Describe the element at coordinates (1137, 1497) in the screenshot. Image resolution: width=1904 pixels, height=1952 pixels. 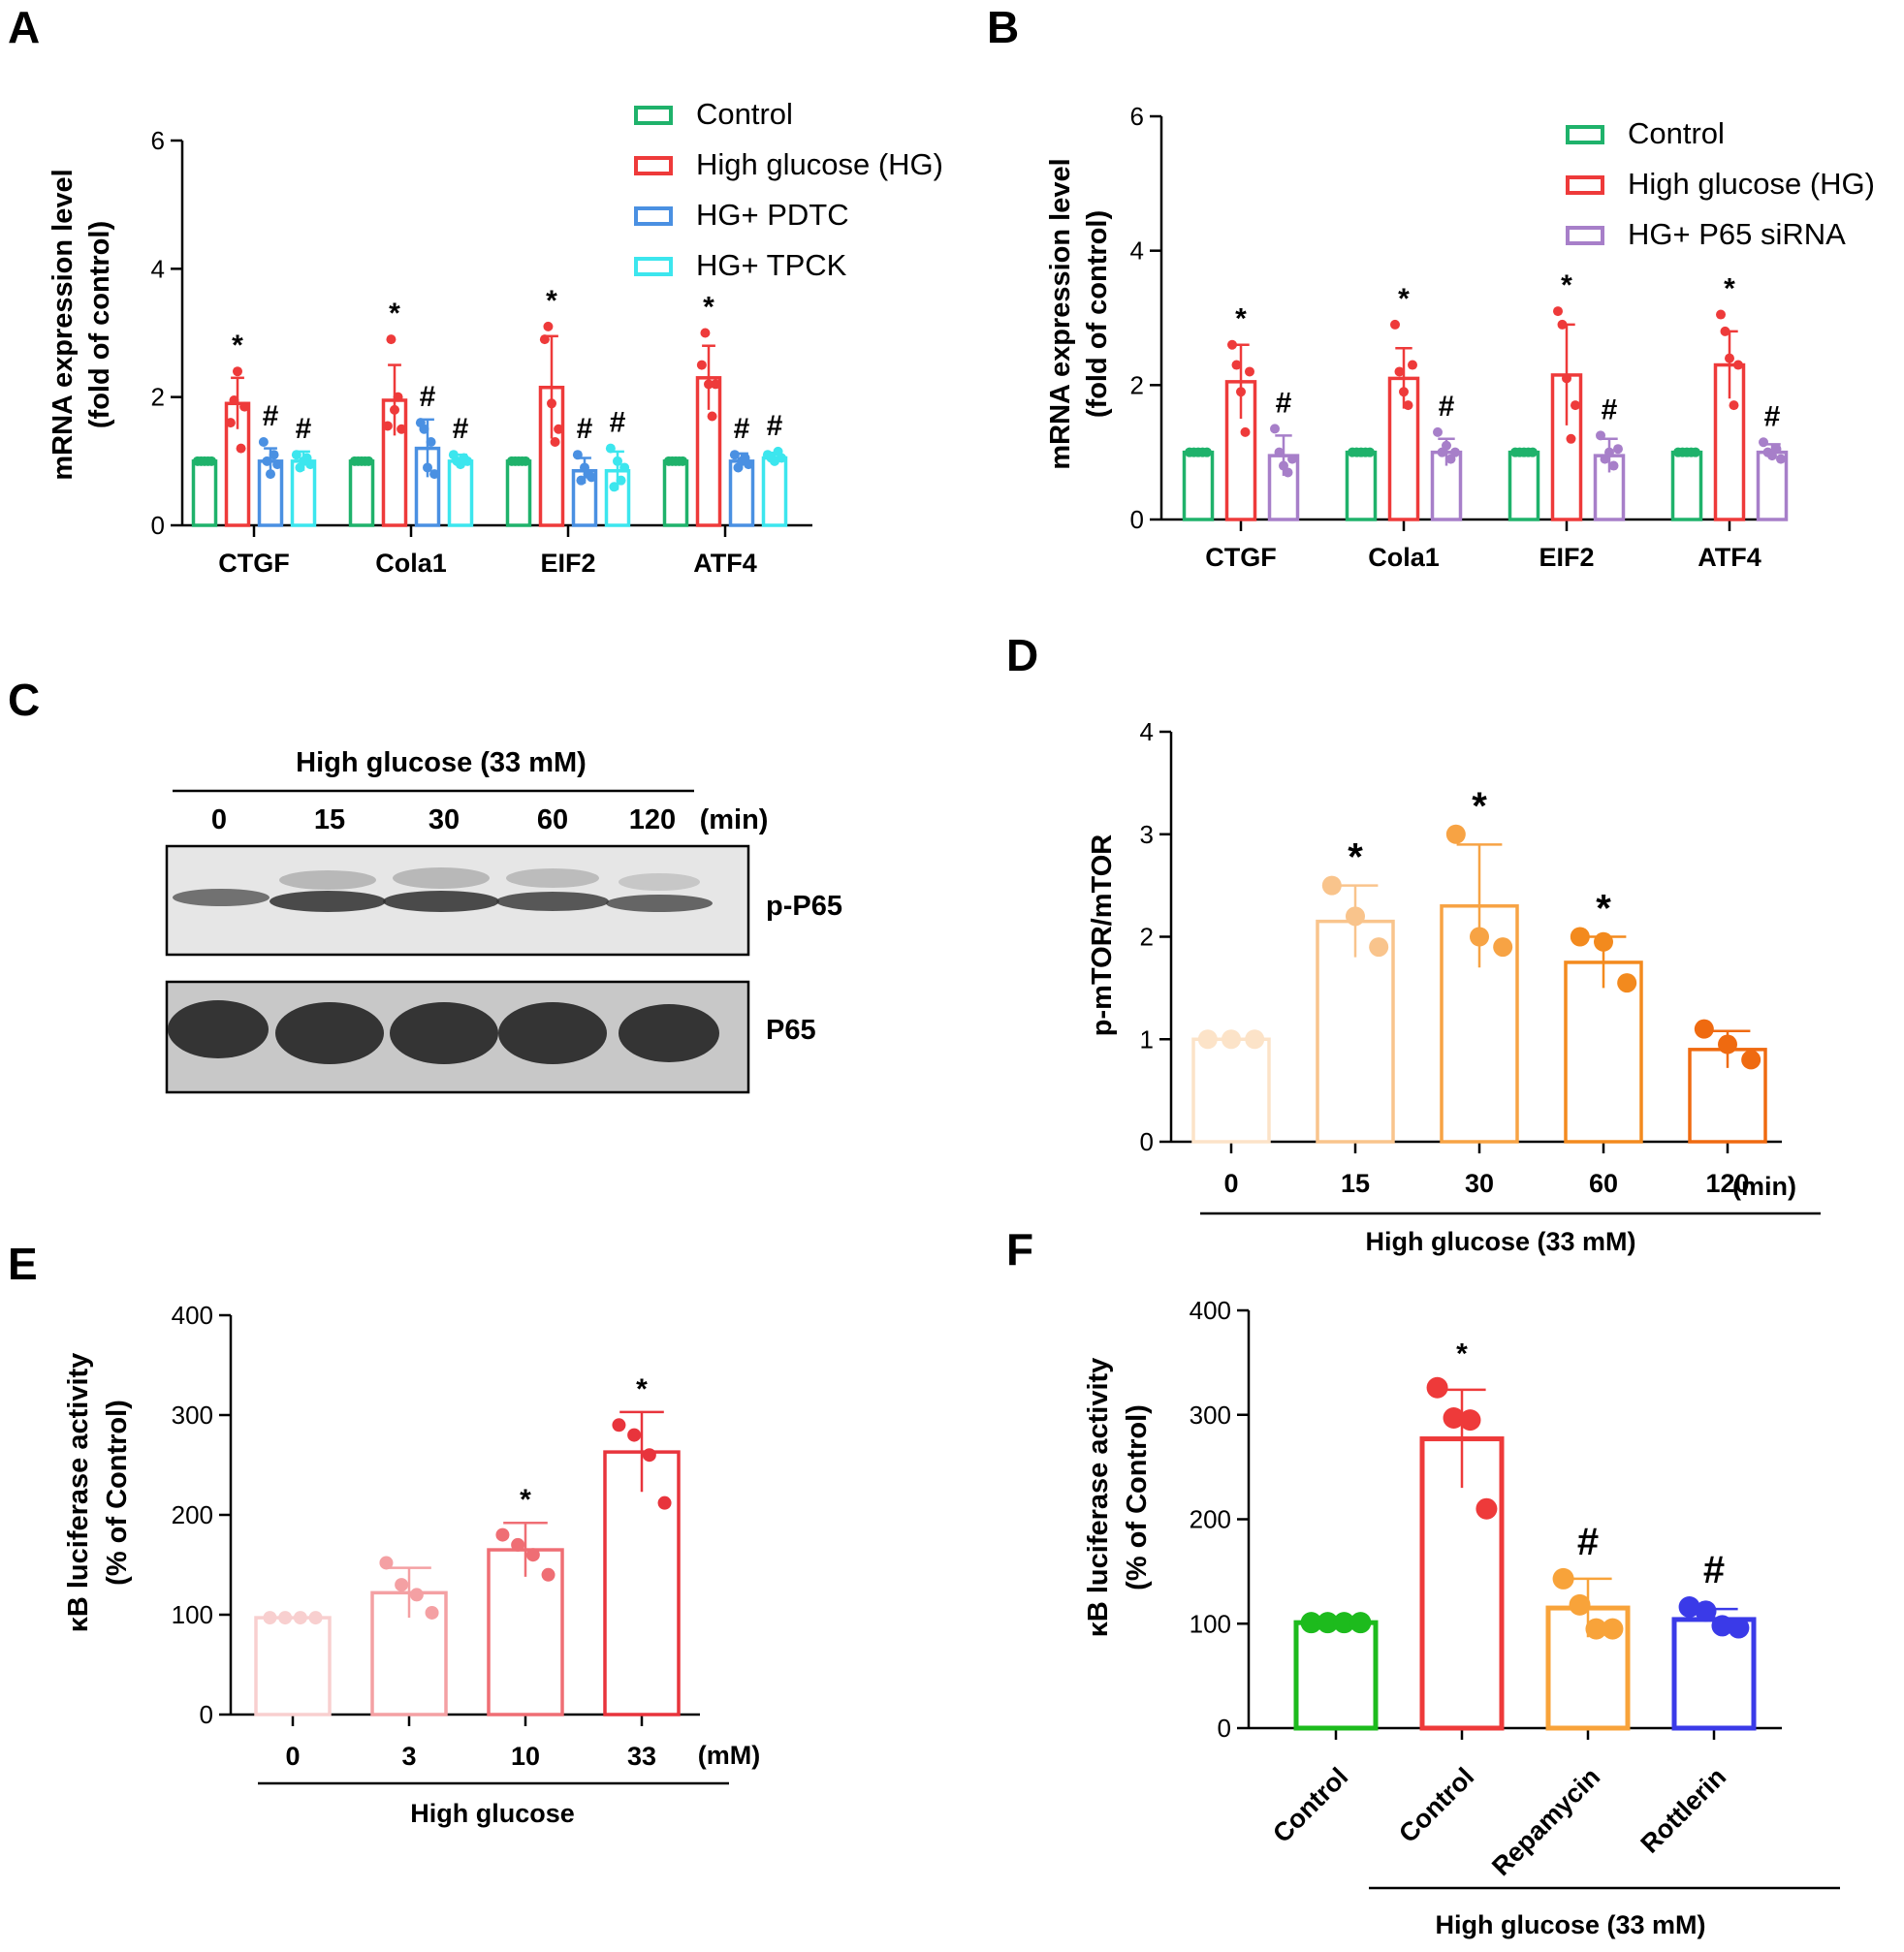
I see `f-ylabel-line2: (% of Control)` at that location.